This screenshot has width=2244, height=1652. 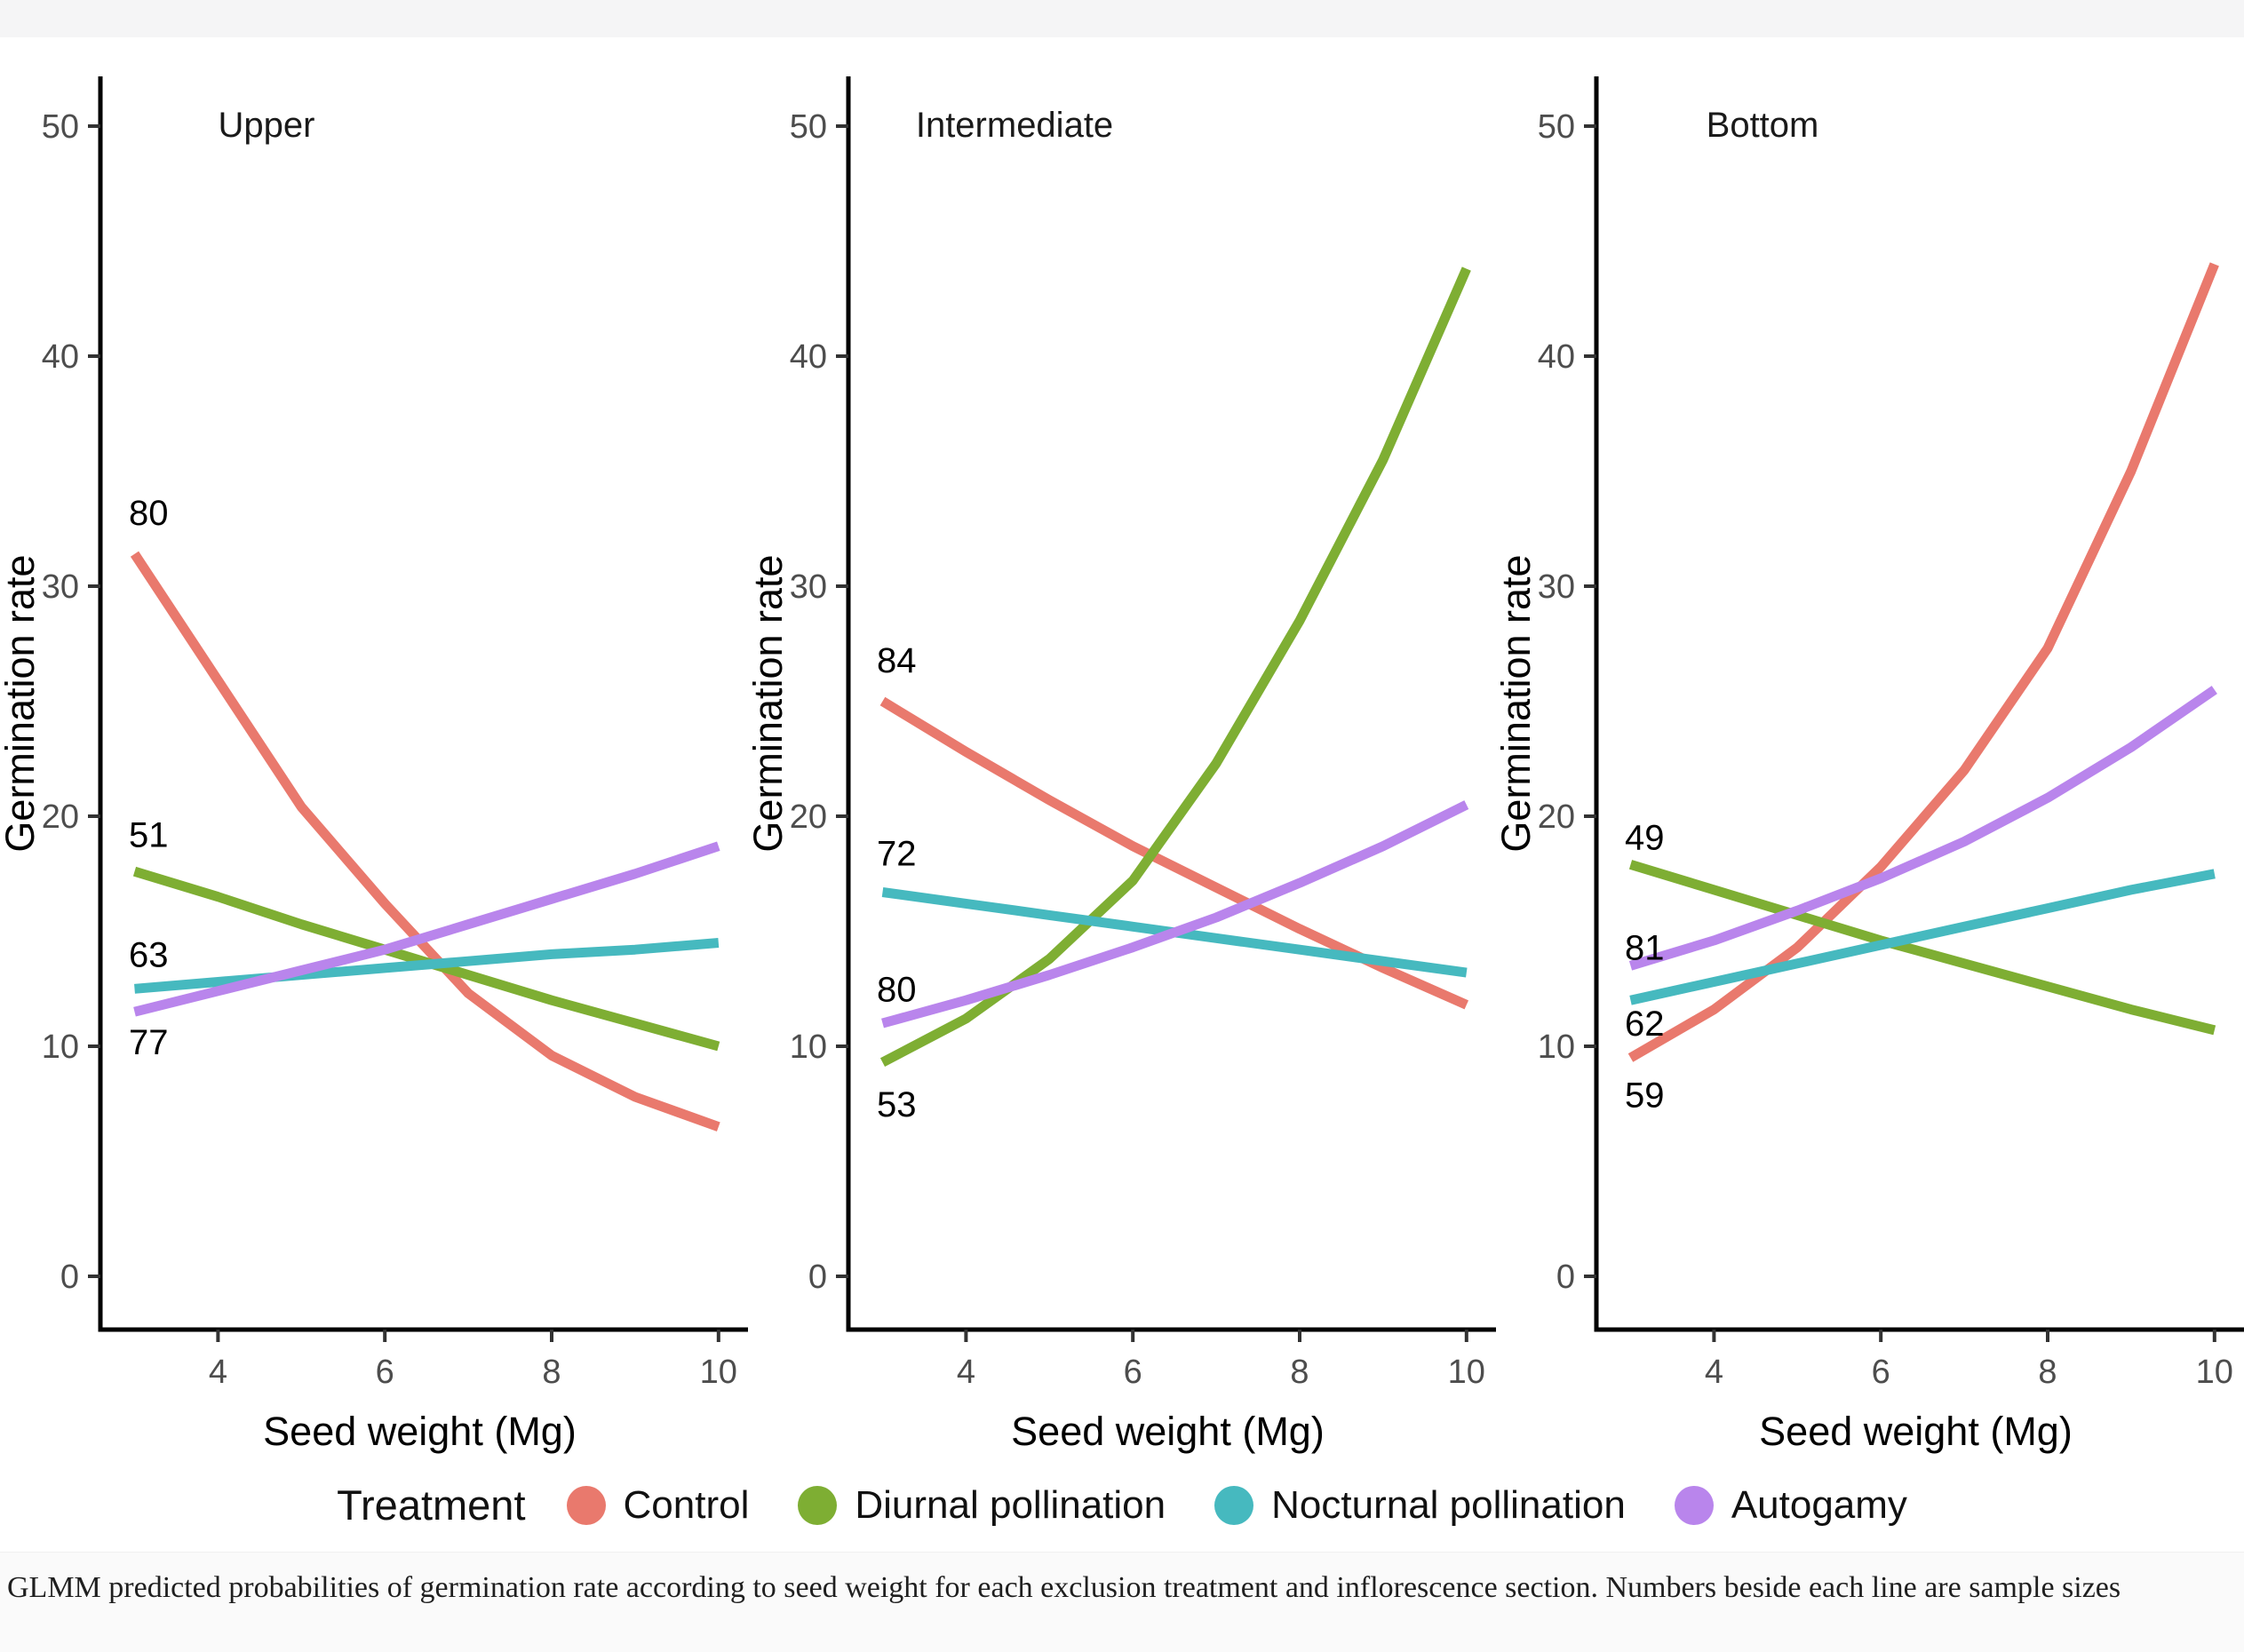 What do you see at coordinates (897, 660) in the screenshot?
I see `sample-size-label: 84` at bounding box center [897, 660].